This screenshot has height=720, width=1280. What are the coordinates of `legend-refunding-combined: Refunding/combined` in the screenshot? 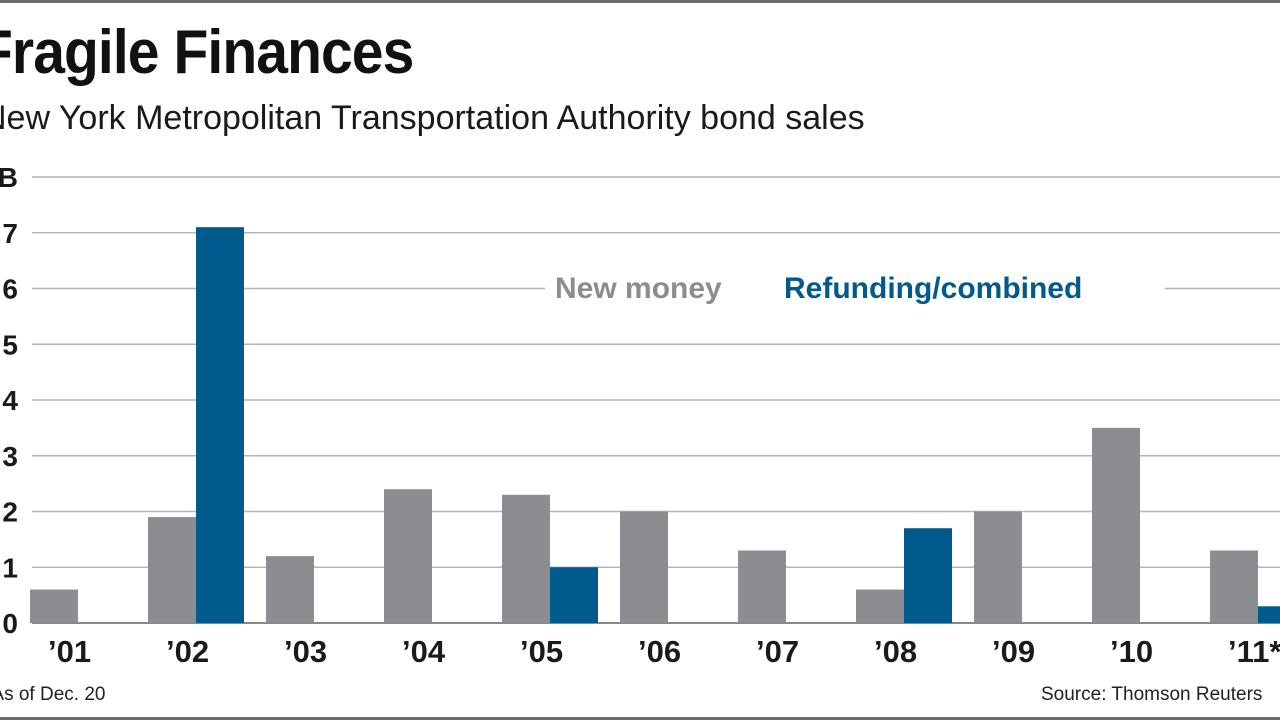 It's located at (933, 288).